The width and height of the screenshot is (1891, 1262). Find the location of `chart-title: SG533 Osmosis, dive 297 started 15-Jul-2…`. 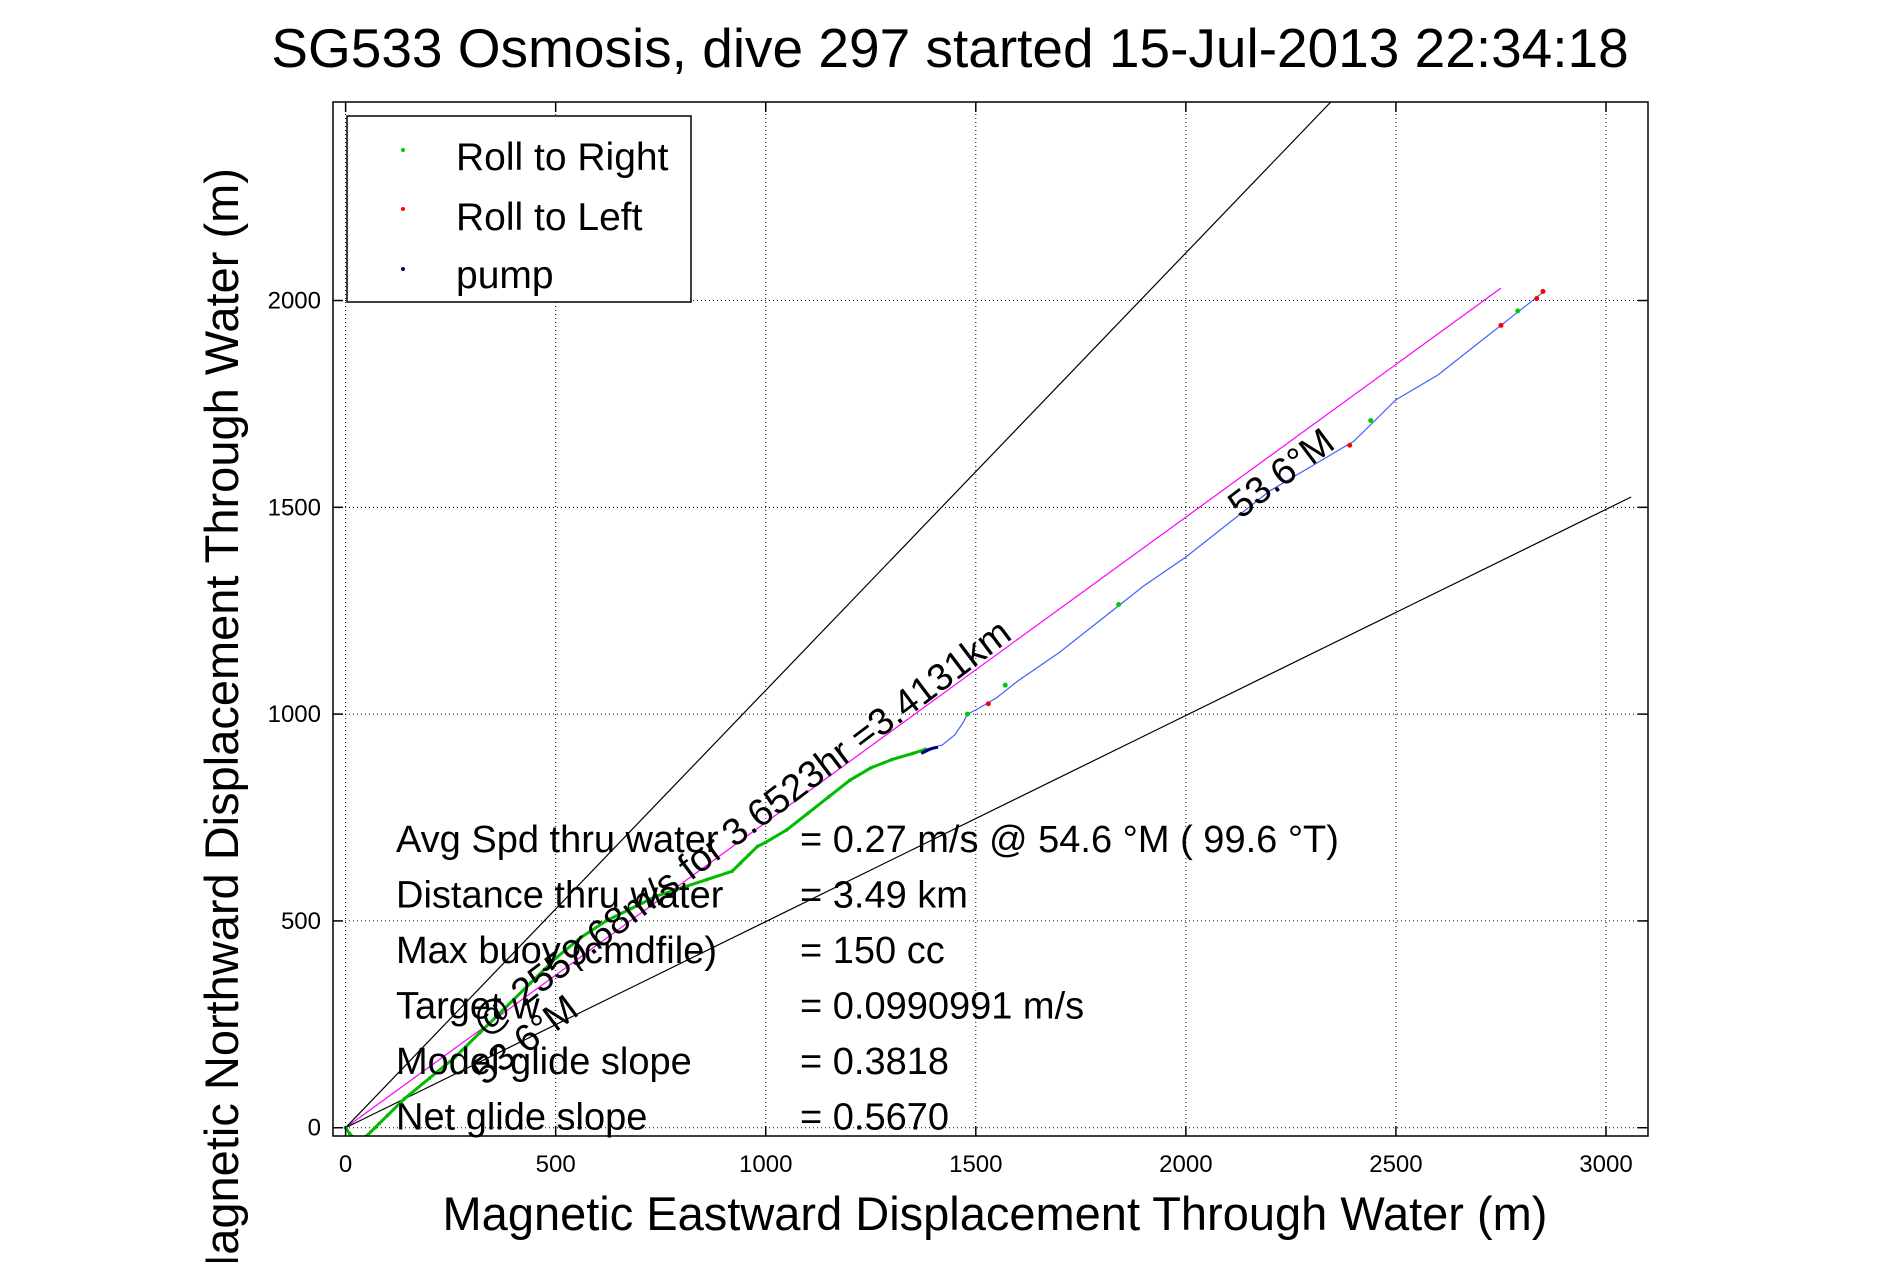

chart-title: SG533 Osmosis, dive 297 started 15-Jul-2… is located at coordinates (949, 48).